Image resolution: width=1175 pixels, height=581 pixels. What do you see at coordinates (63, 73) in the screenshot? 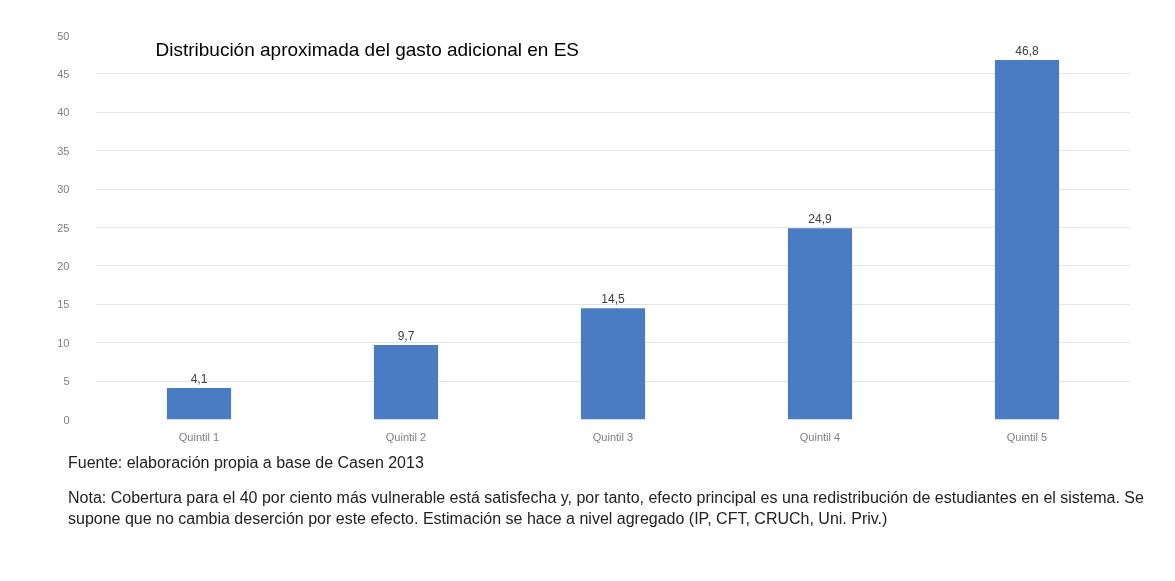
I see `y-tick-label: 45` at bounding box center [63, 73].